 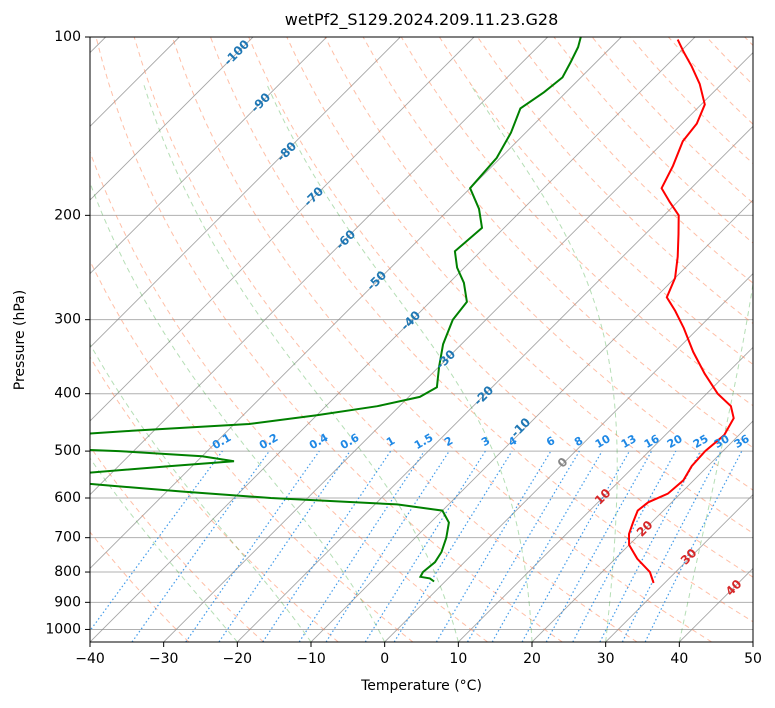 What do you see at coordinates (578, 441) in the screenshot?
I see `mixing-ratio-label: 8` at bounding box center [578, 441].